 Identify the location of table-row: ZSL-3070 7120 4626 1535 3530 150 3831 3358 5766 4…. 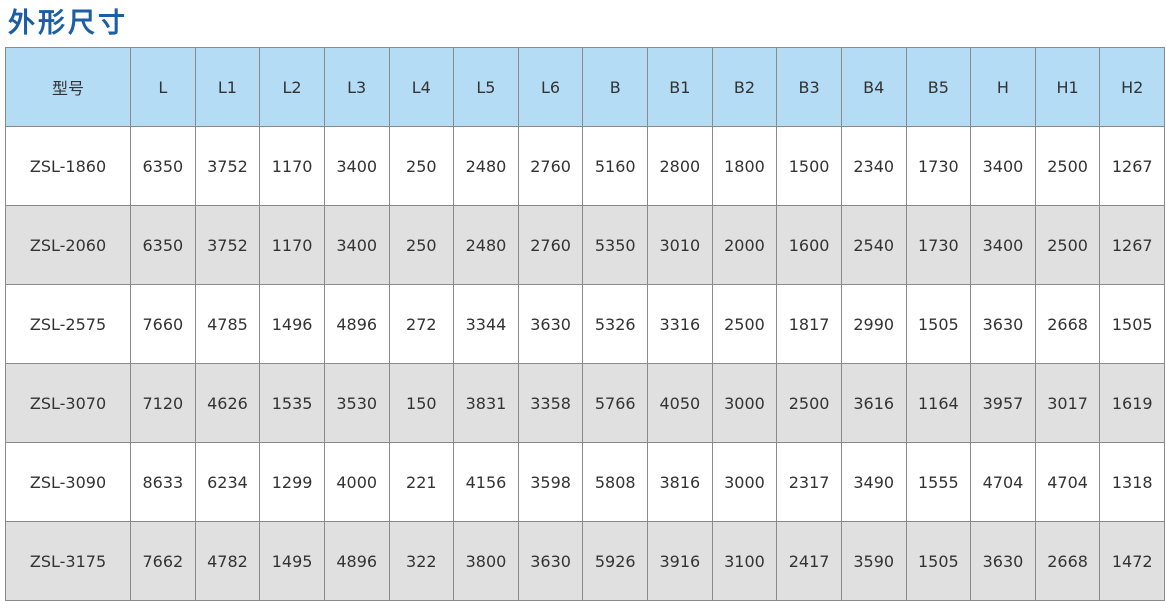
(585, 403).